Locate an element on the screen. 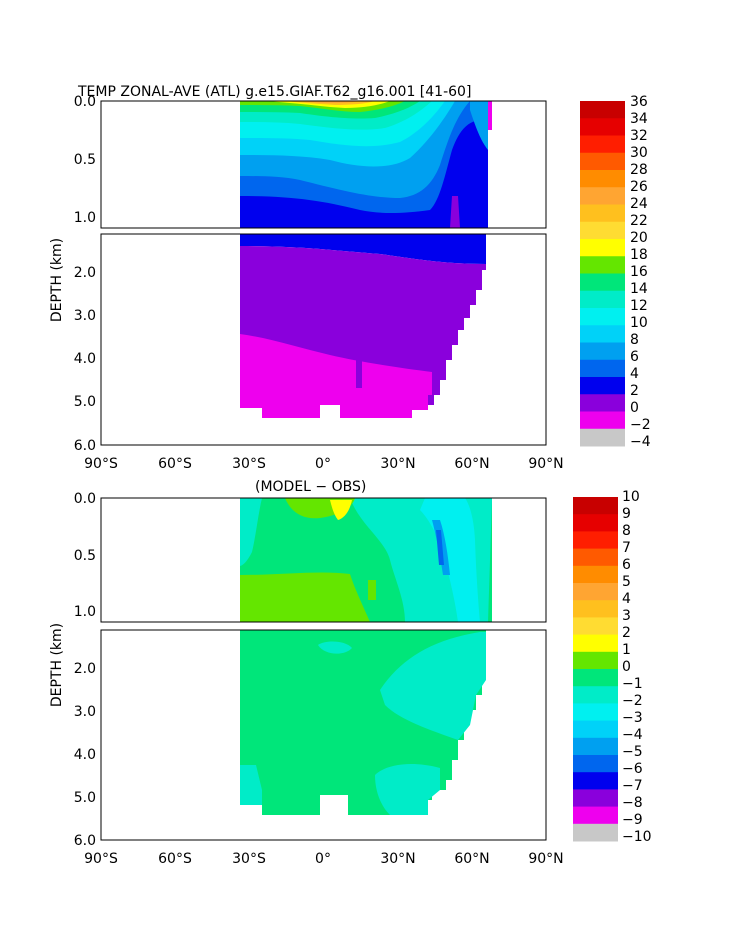 The width and height of the screenshot is (733, 945). colorbar-label: 34 is located at coordinates (639, 119).